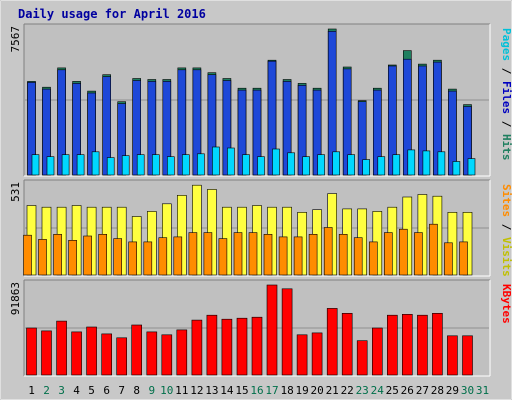 Image resolution: width=512 pixels, height=400 pixels. I want to click on legend-mid: Sites / Visits, so click(506, 230).